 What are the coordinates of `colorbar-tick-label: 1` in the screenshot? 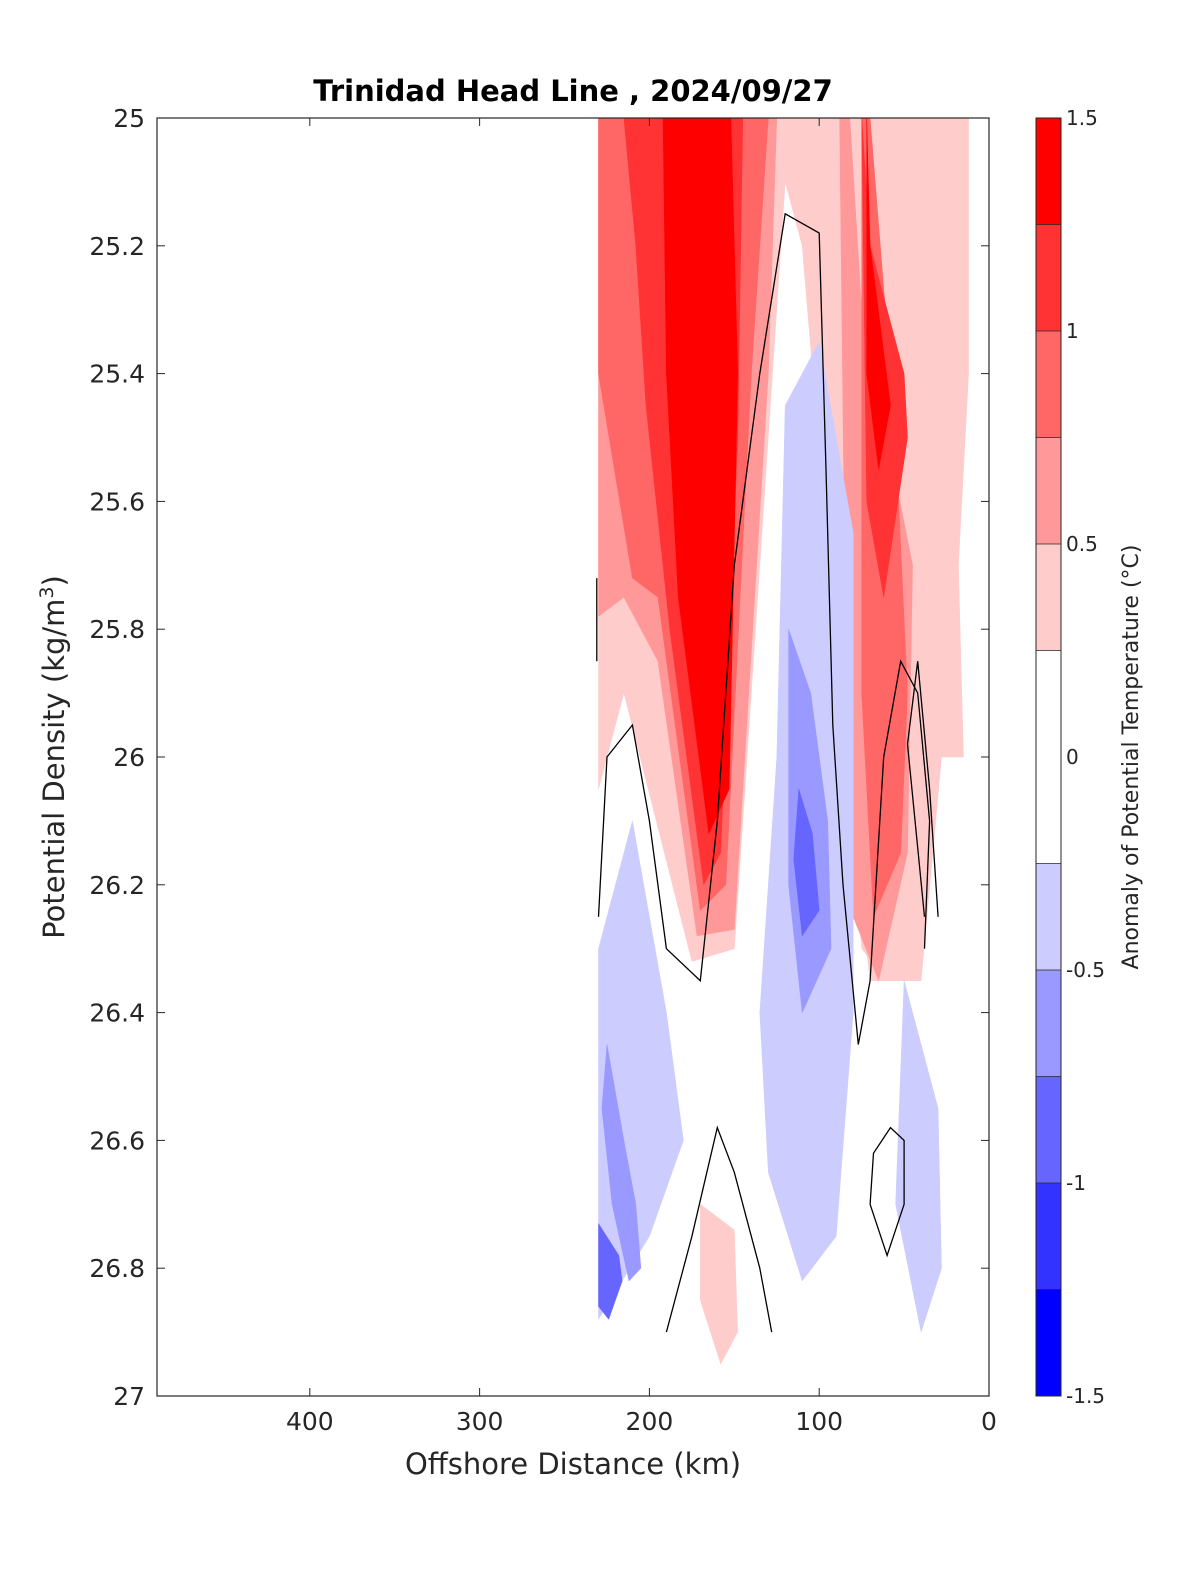 It's located at (1072, 331).